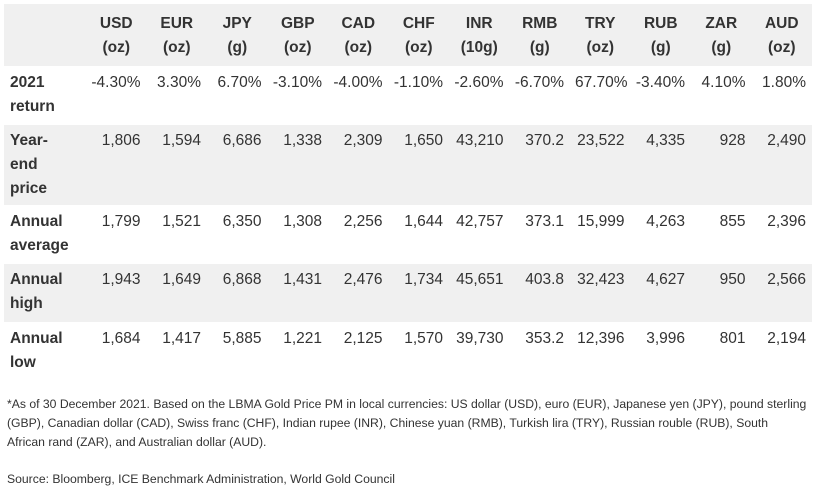 This screenshot has width=822, height=496. What do you see at coordinates (237, 350) in the screenshot?
I see `table-cell: 5,885` at bounding box center [237, 350].